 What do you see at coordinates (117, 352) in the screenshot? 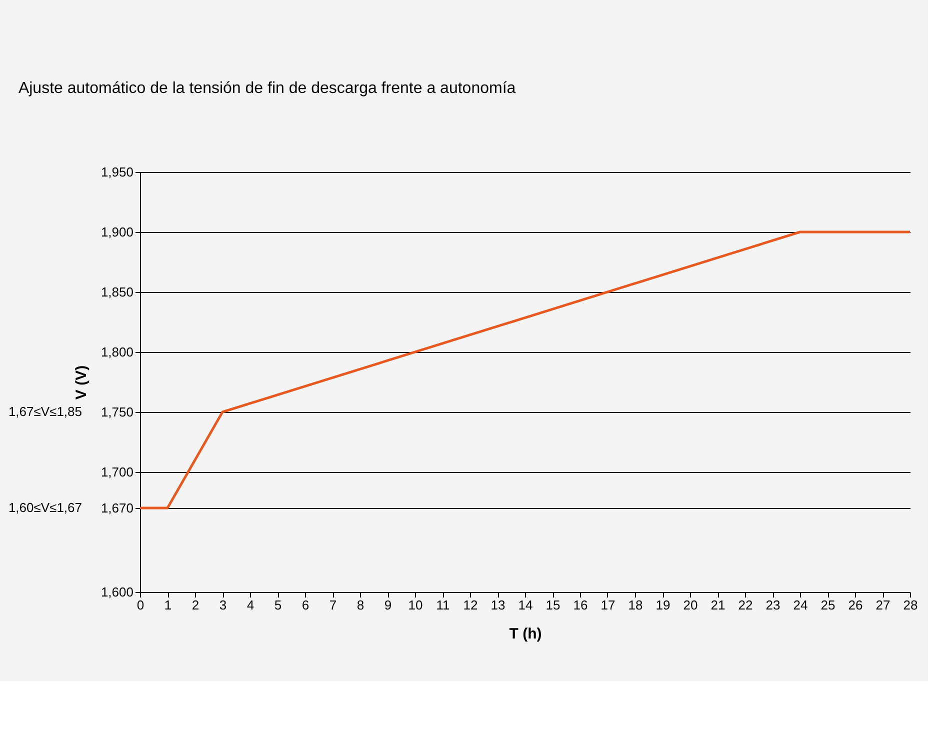
I see `y-tick-label: 1,800` at bounding box center [117, 352].